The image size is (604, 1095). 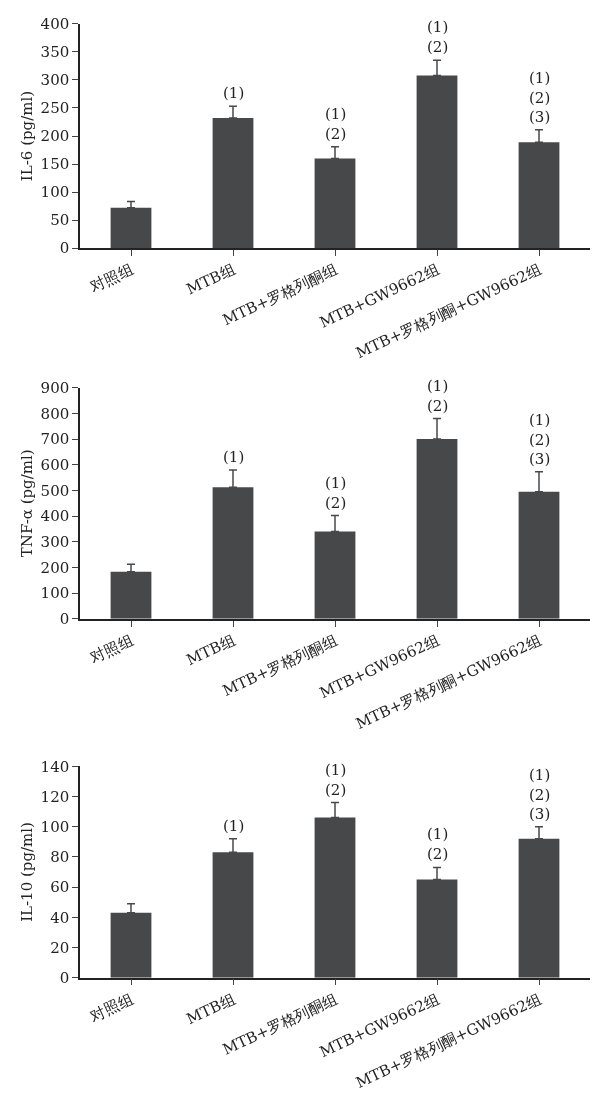 What do you see at coordinates (27, 136) in the screenshot?
I see `y-axis-title: IL-6 (pg/ml)` at bounding box center [27, 136].